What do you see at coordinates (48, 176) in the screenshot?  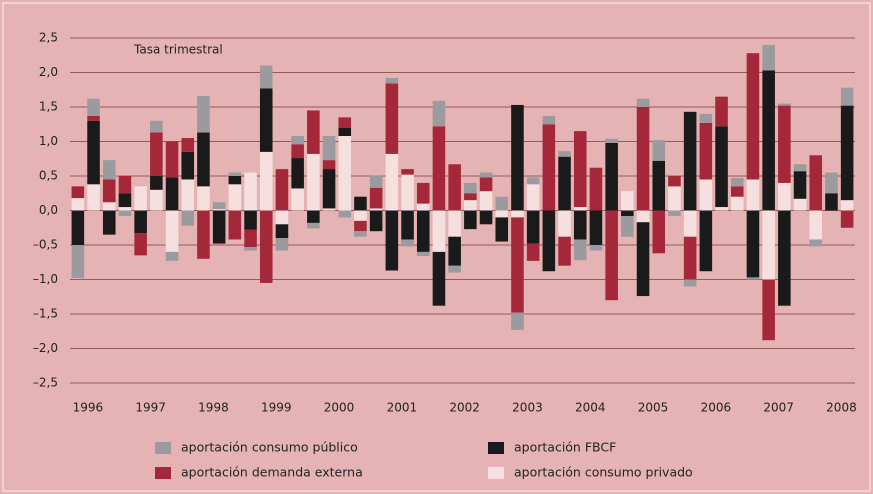 I see `y-tick-label: 0,5` at bounding box center [48, 176].